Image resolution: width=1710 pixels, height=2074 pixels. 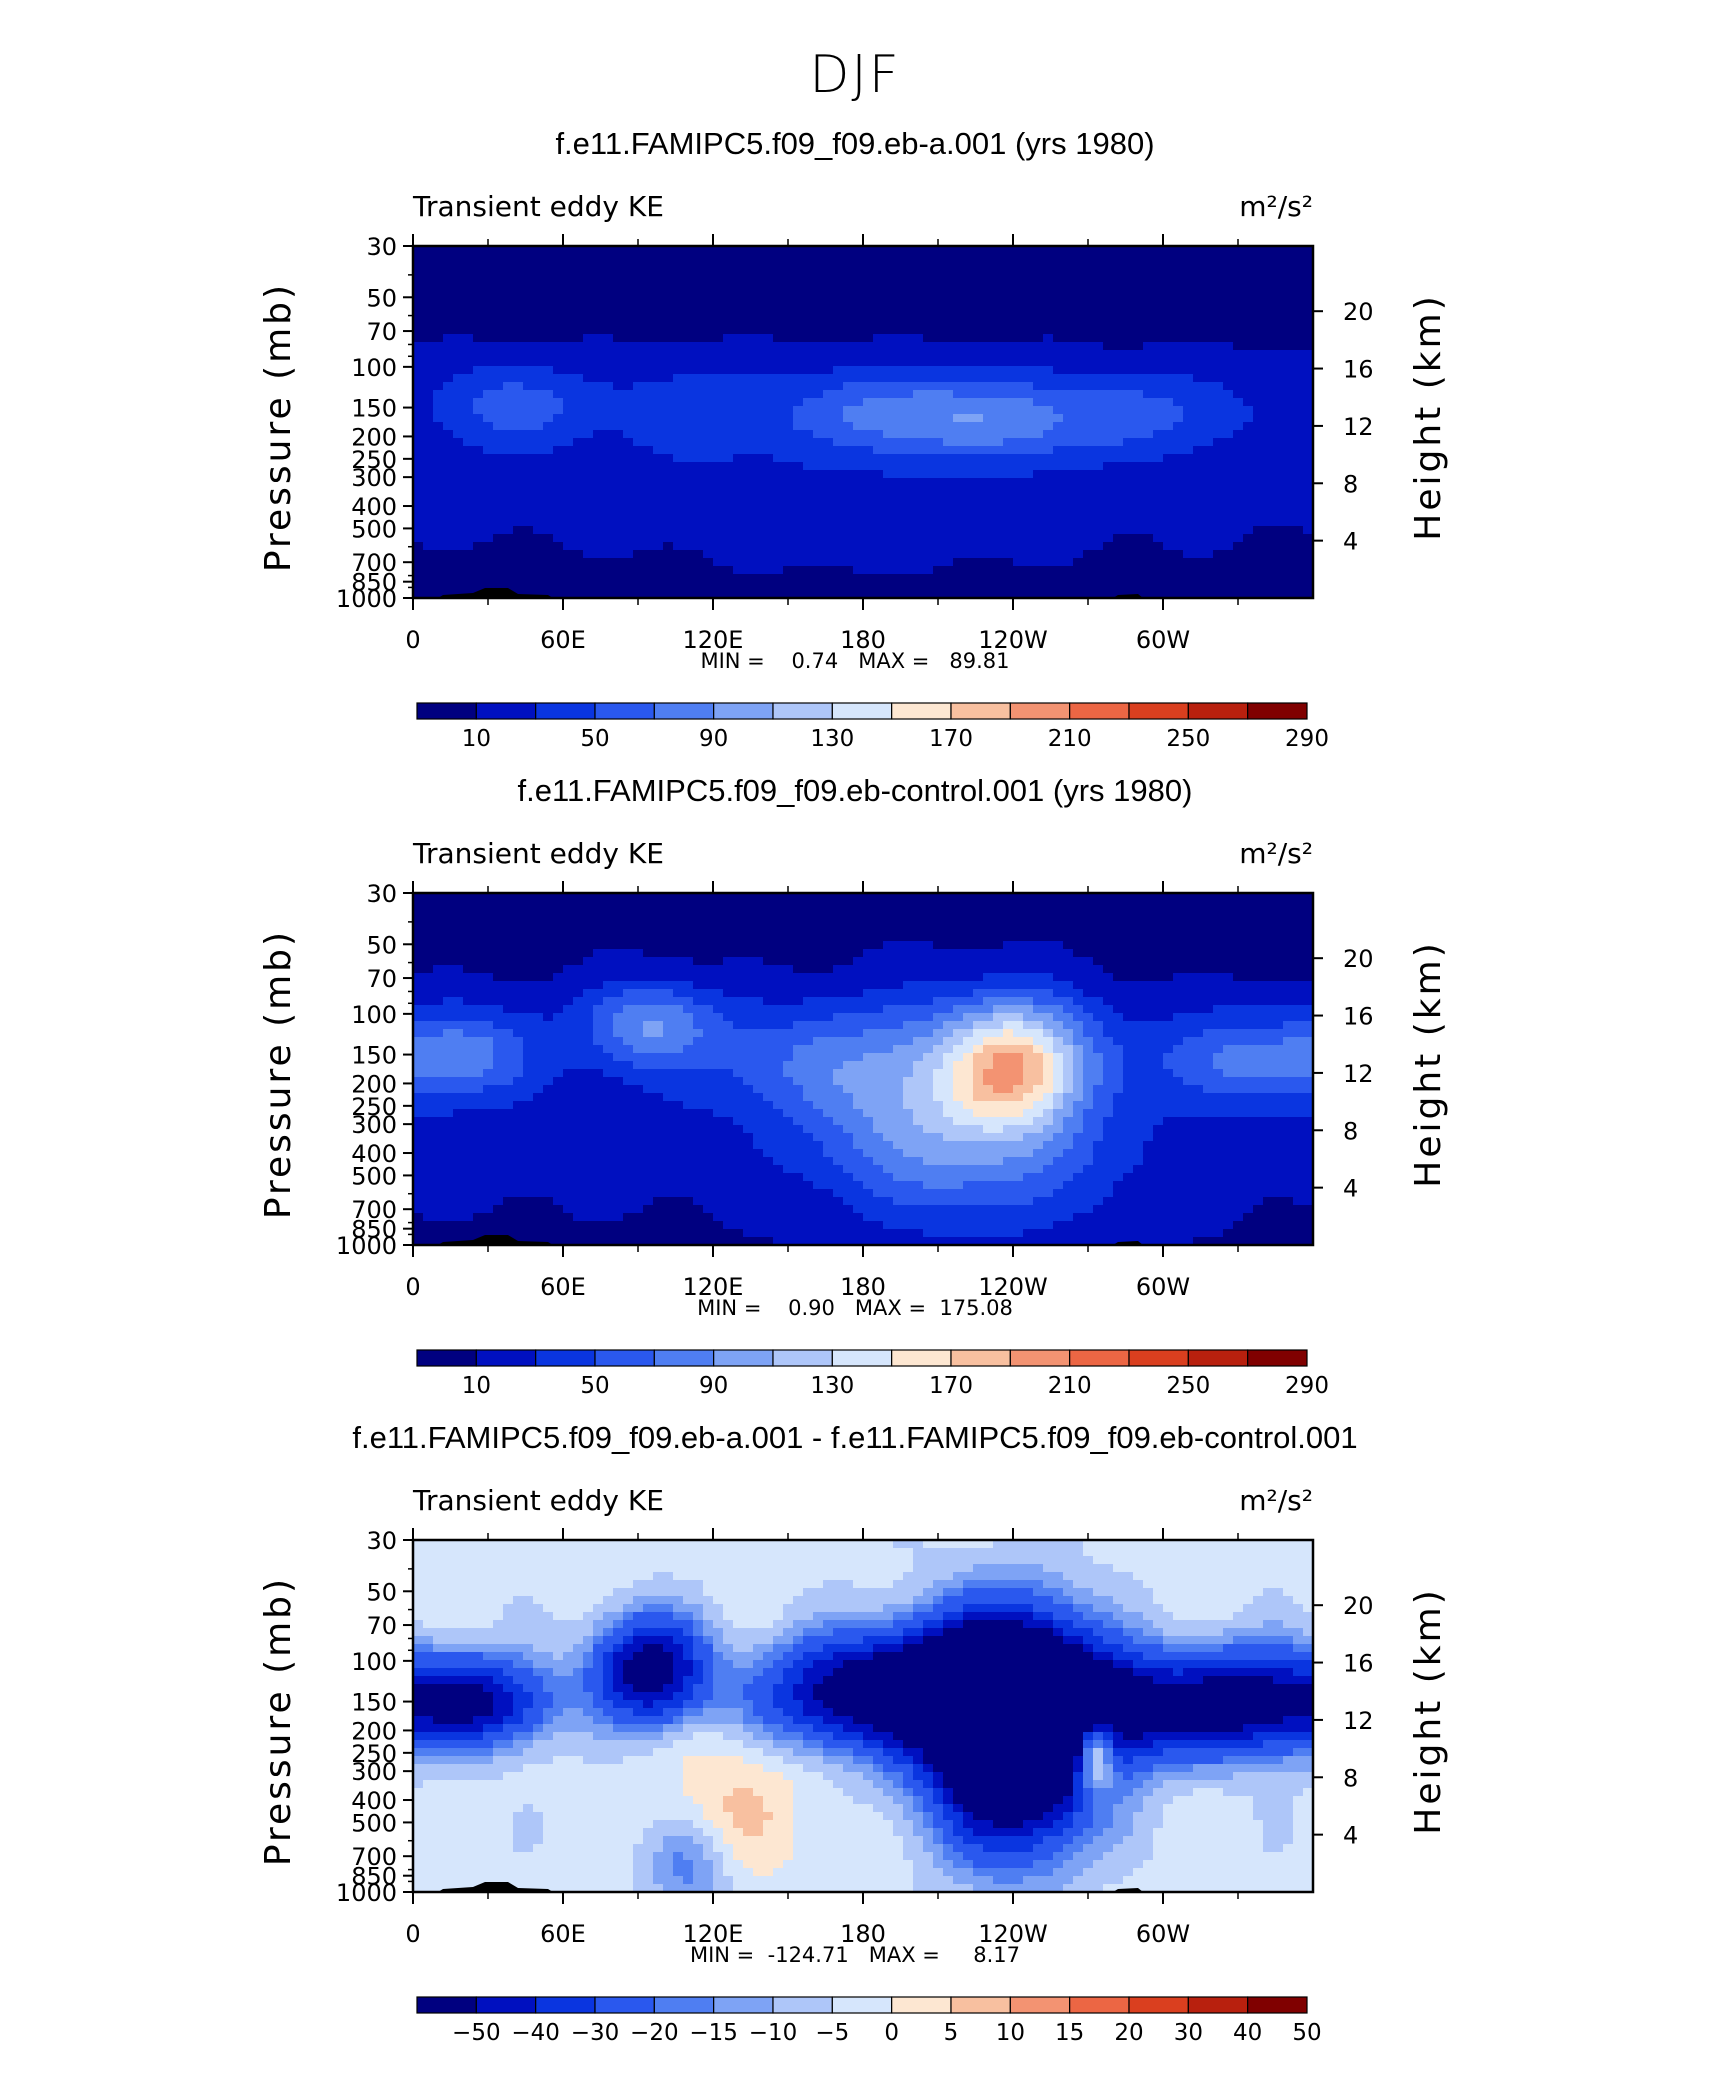 What do you see at coordinates (374, 1107) in the screenshot?
I see `y-tick-label: 250` at bounding box center [374, 1107].